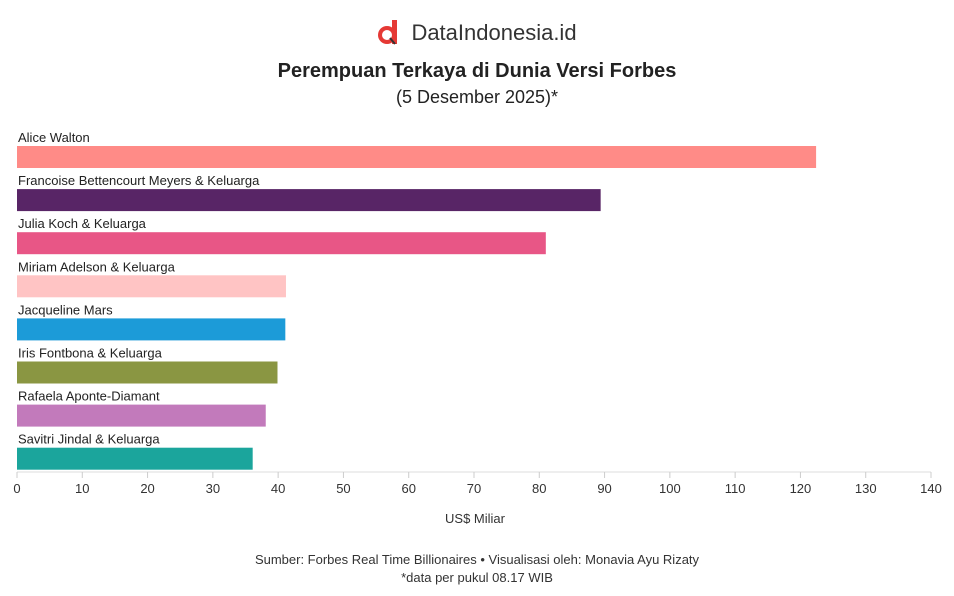 Image resolution: width=954 pixels, height=596 pixels. What do you see at coordinates (539, 488) in the screenshot?
I see `x-tick-label: 80` at bounding box center [539, 488].